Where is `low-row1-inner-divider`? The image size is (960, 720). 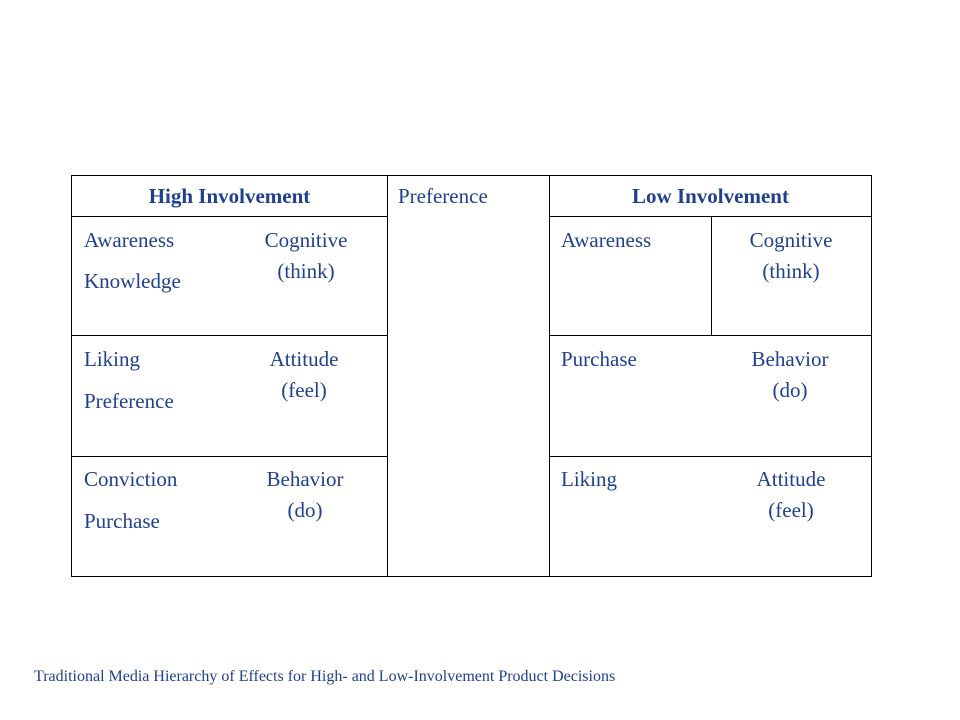 low-row1-inner-divider is located at coordinates (711, 276).